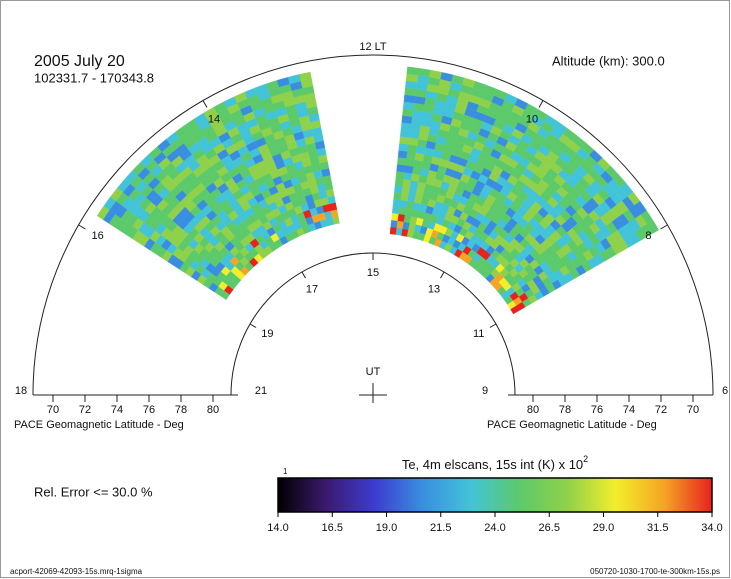 This screenshot has height=579, width=731. Describe the element at coordinates (312, 289) in the screenshot. I see `ut-label: 17` at that location.